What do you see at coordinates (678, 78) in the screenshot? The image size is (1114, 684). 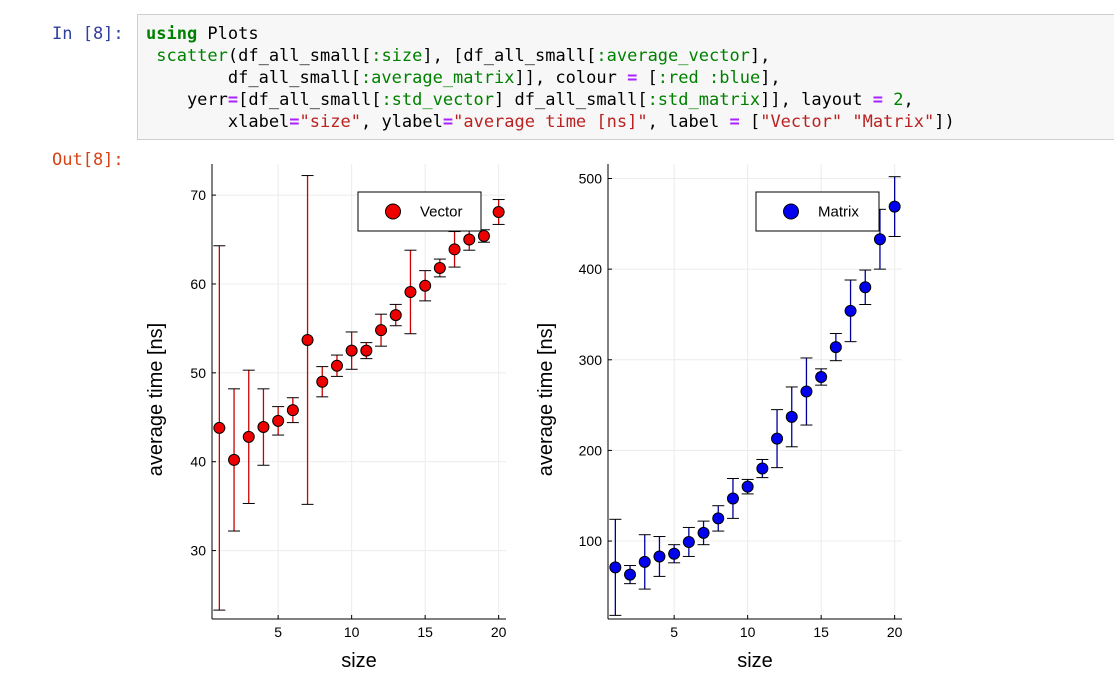 I see `code-symbol: :red` at bounding box center [678, 78].